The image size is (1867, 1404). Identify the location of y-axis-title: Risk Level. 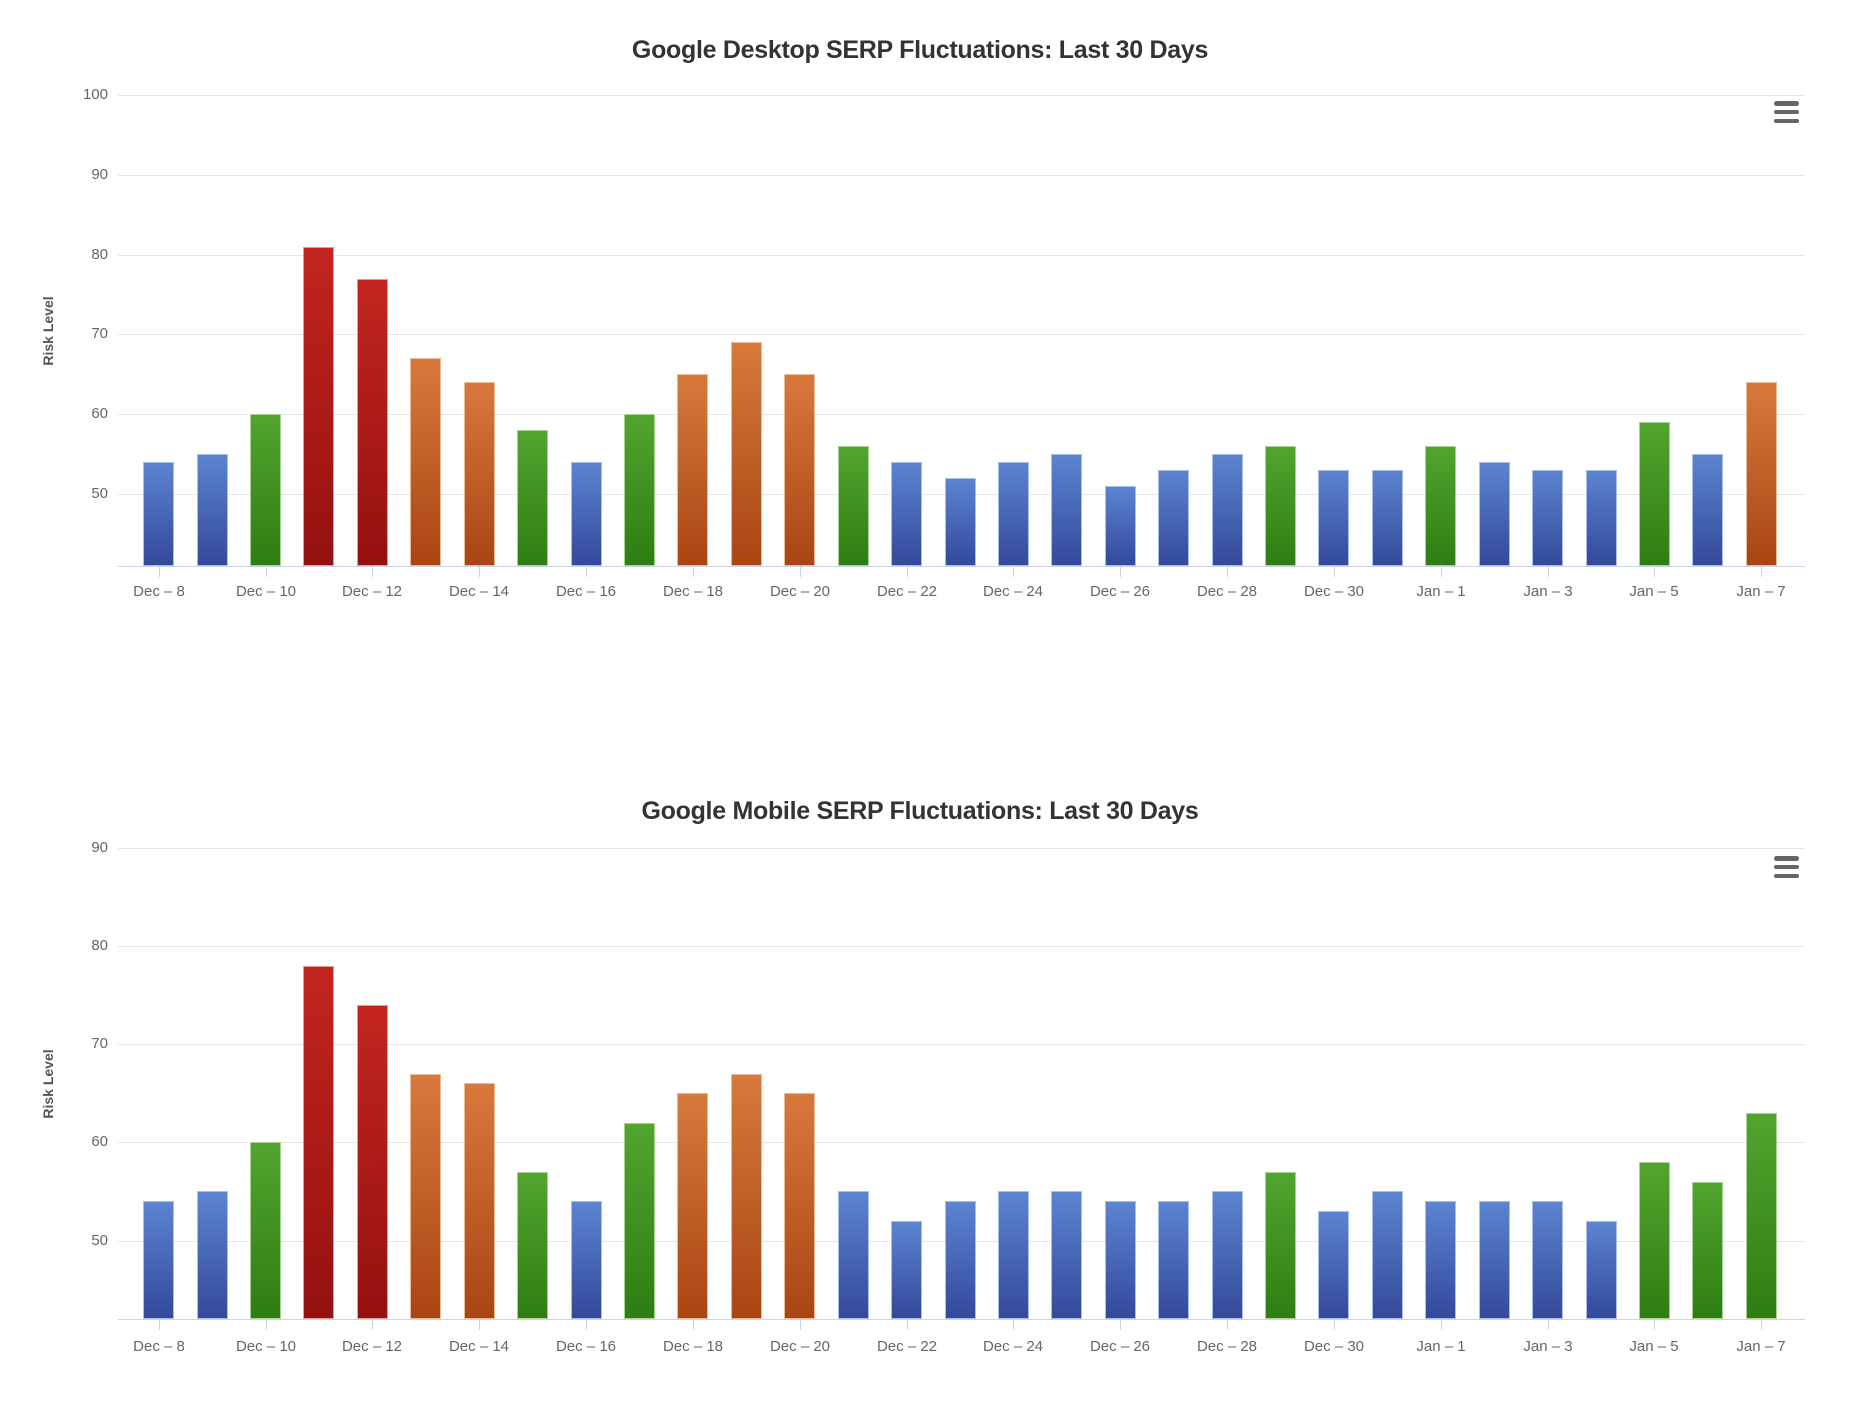
(48, 1083).